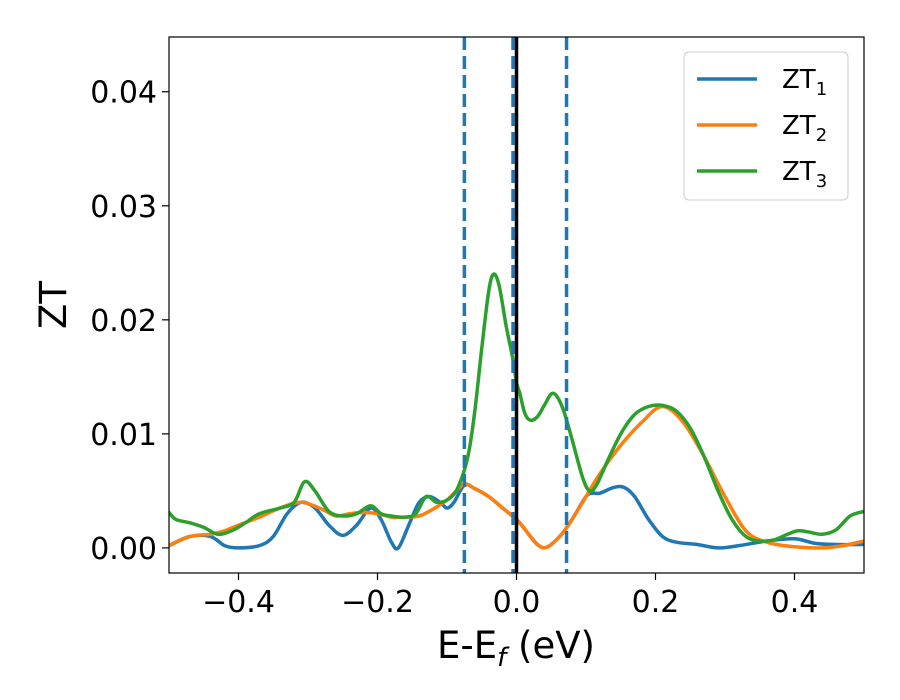 The height and width of the screenshot is (700, 900). What do you see at coordinates (517, 602) in the screenshot?
I see `x-tick-label: 0.0` at bounding box center [517, 602].